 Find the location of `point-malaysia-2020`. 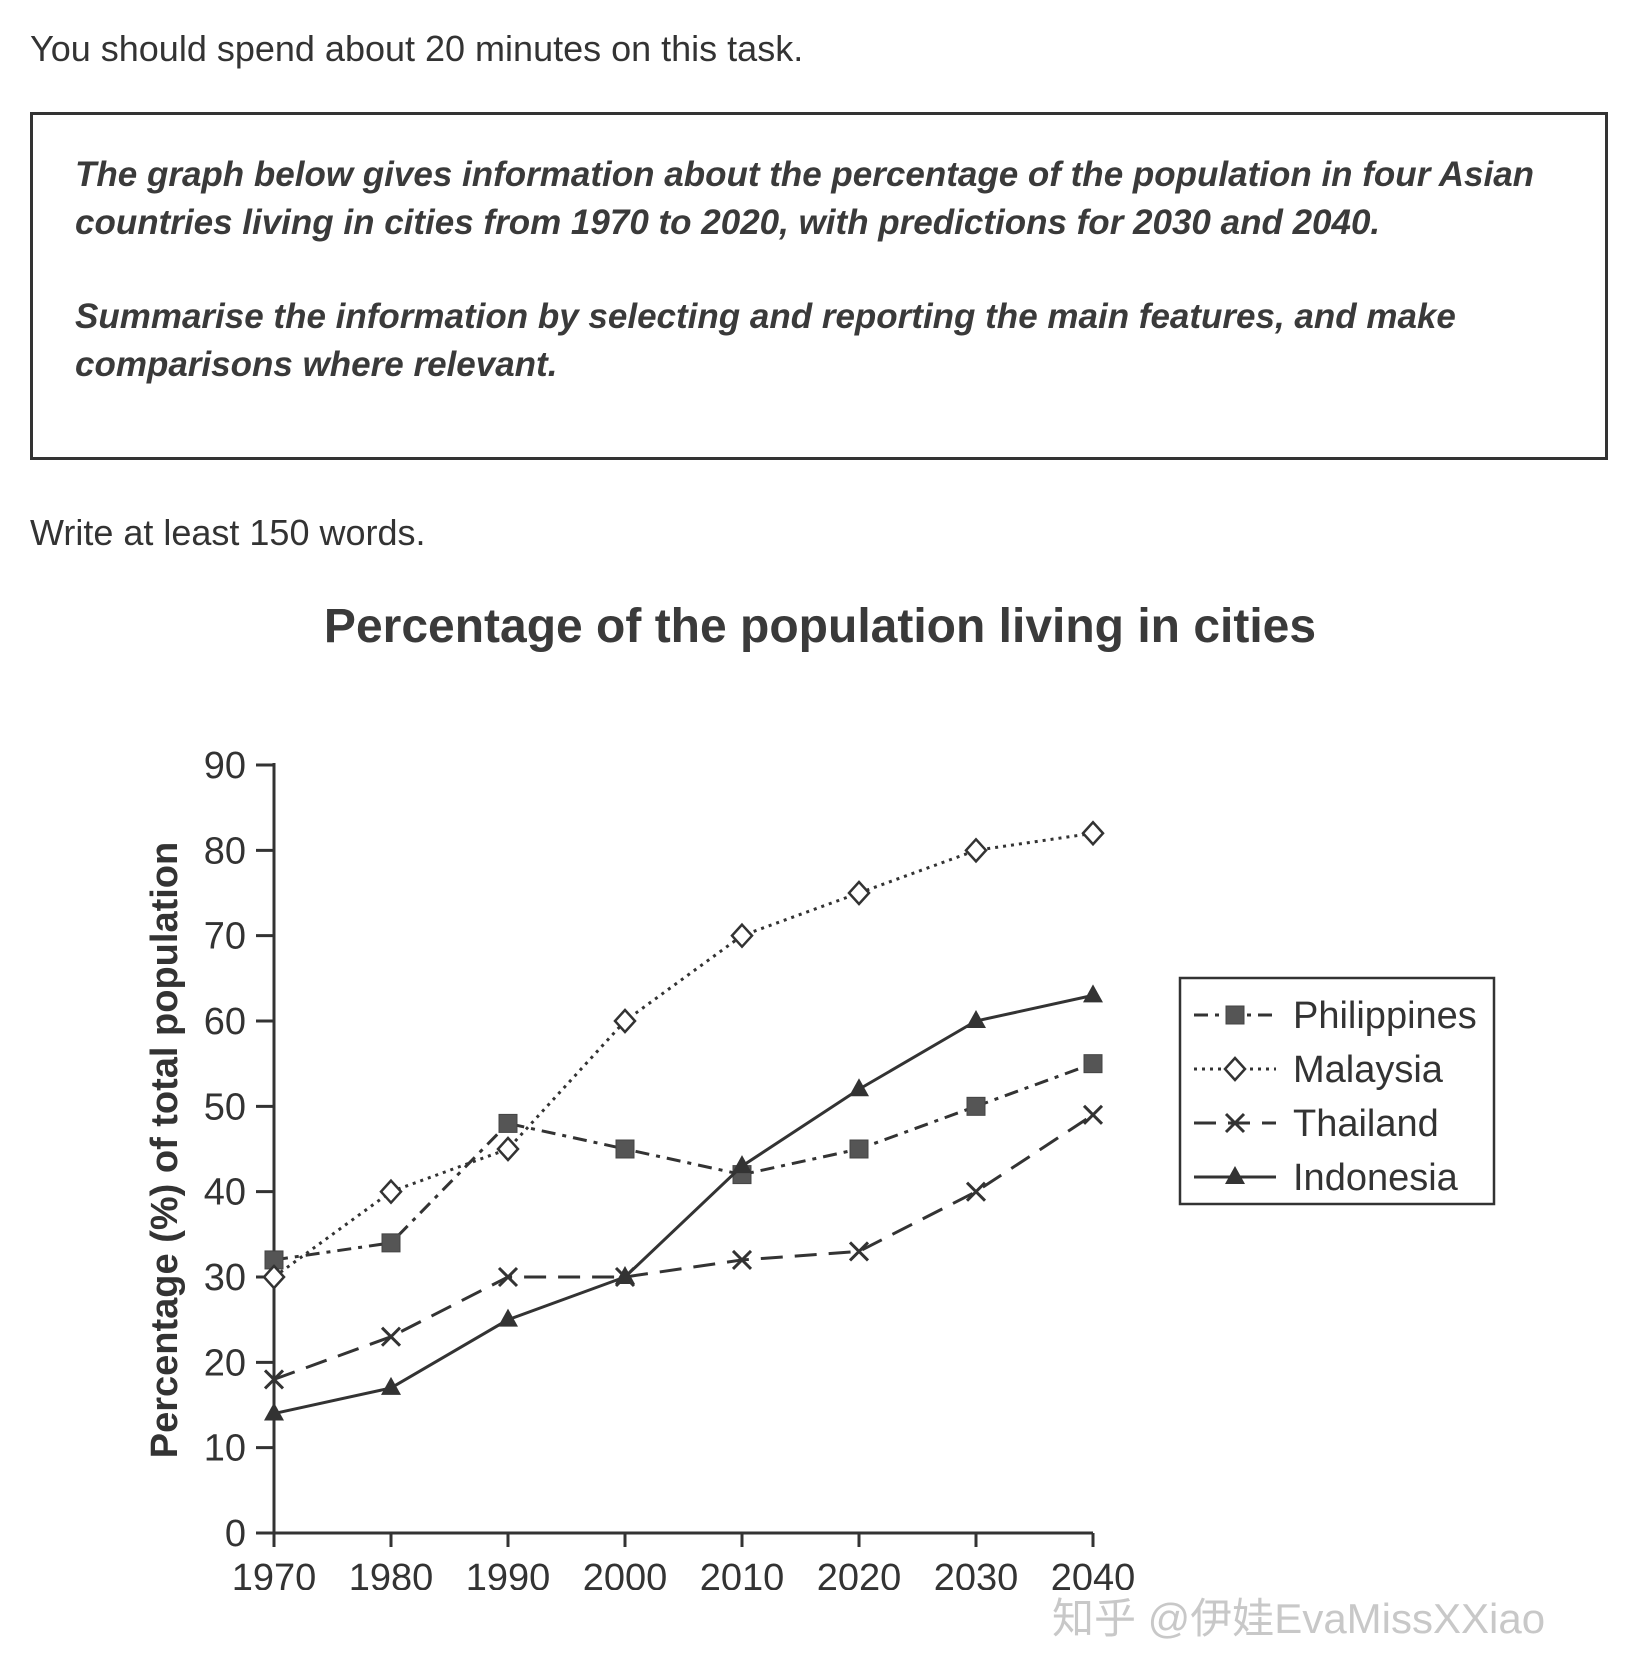

point-malaysia-2020 is located at coordinates (859, 893).